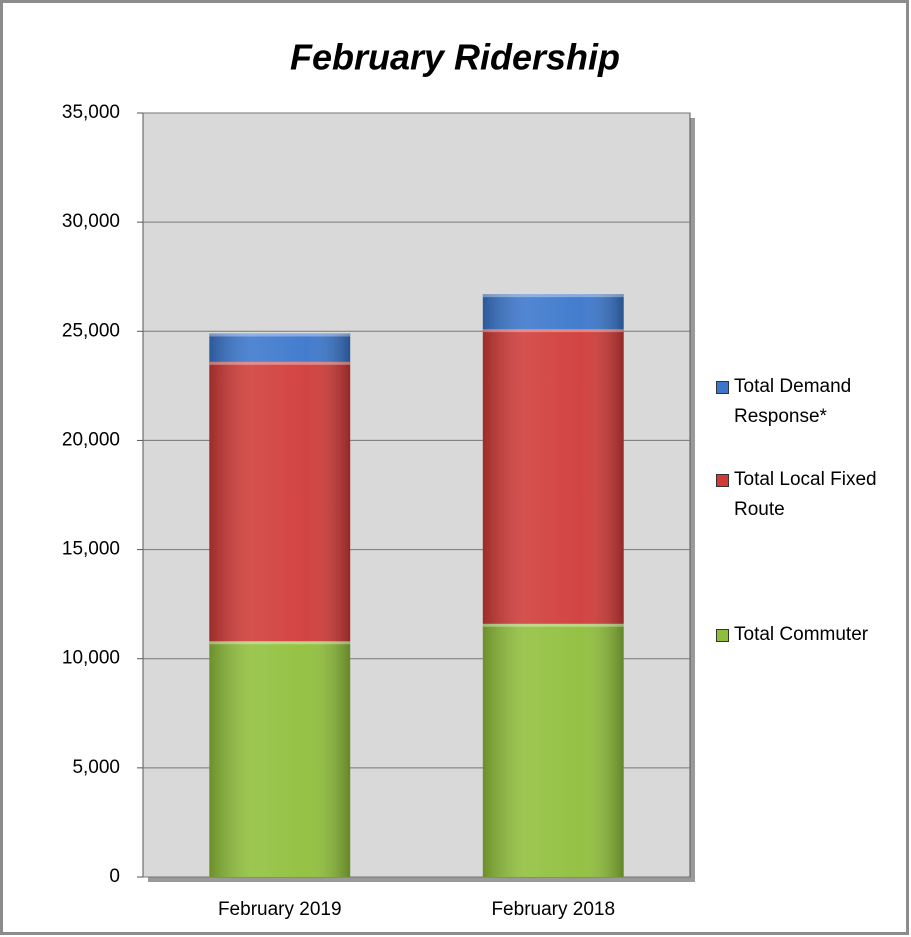 The image size is (911, 937). I want to click on legend-entry: Total Commuter, so click(811, 635).